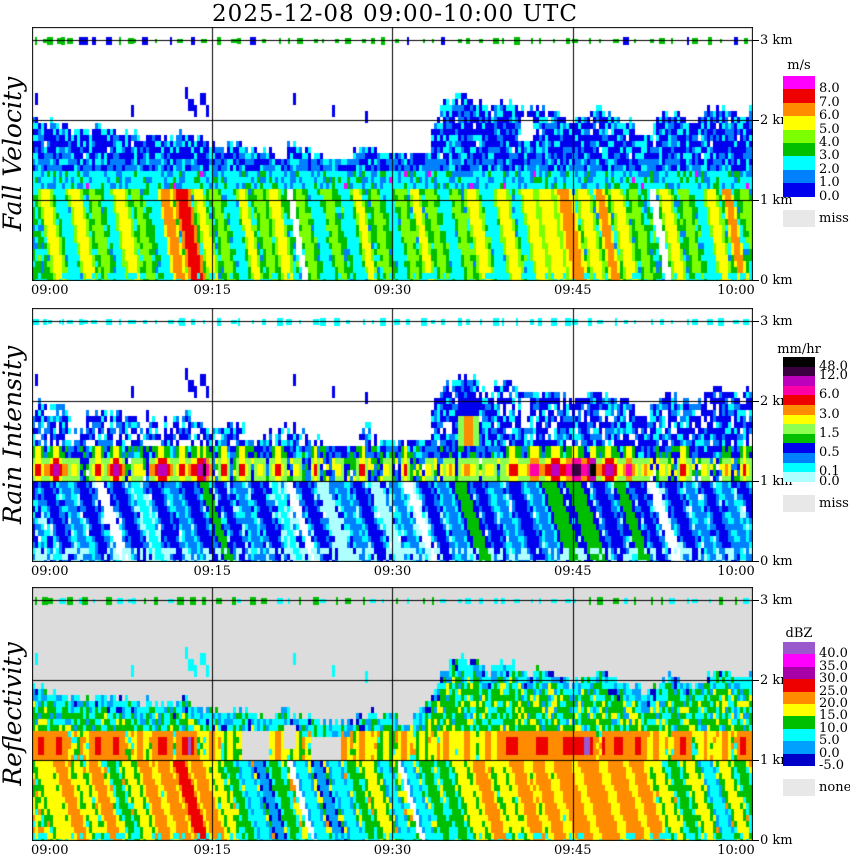  What do you see at coordinates (833, 716) in the screenshot?
I see `colorbar-label: 15.0` at bounding box center [833, 716].